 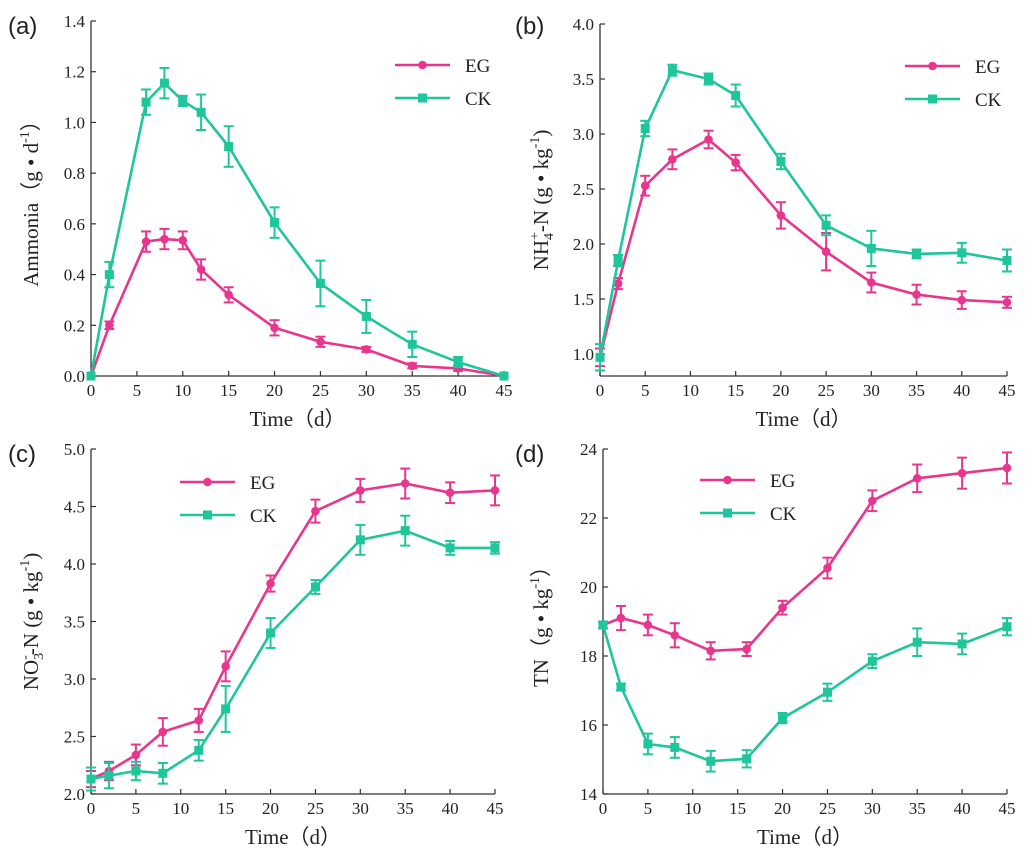 What do you see at coordinates (74, 72) in the screenshot?
I see `y-tick-label: 1.2` at bounding box center [74, 72].